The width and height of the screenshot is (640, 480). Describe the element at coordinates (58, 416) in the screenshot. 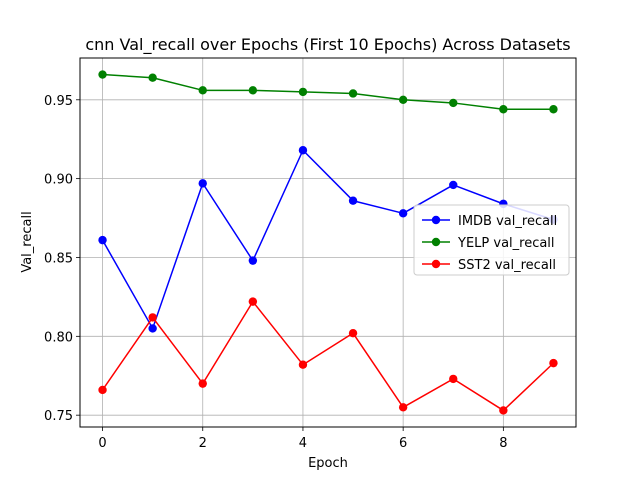

I see `y-tick-label: 0.75` at that location.